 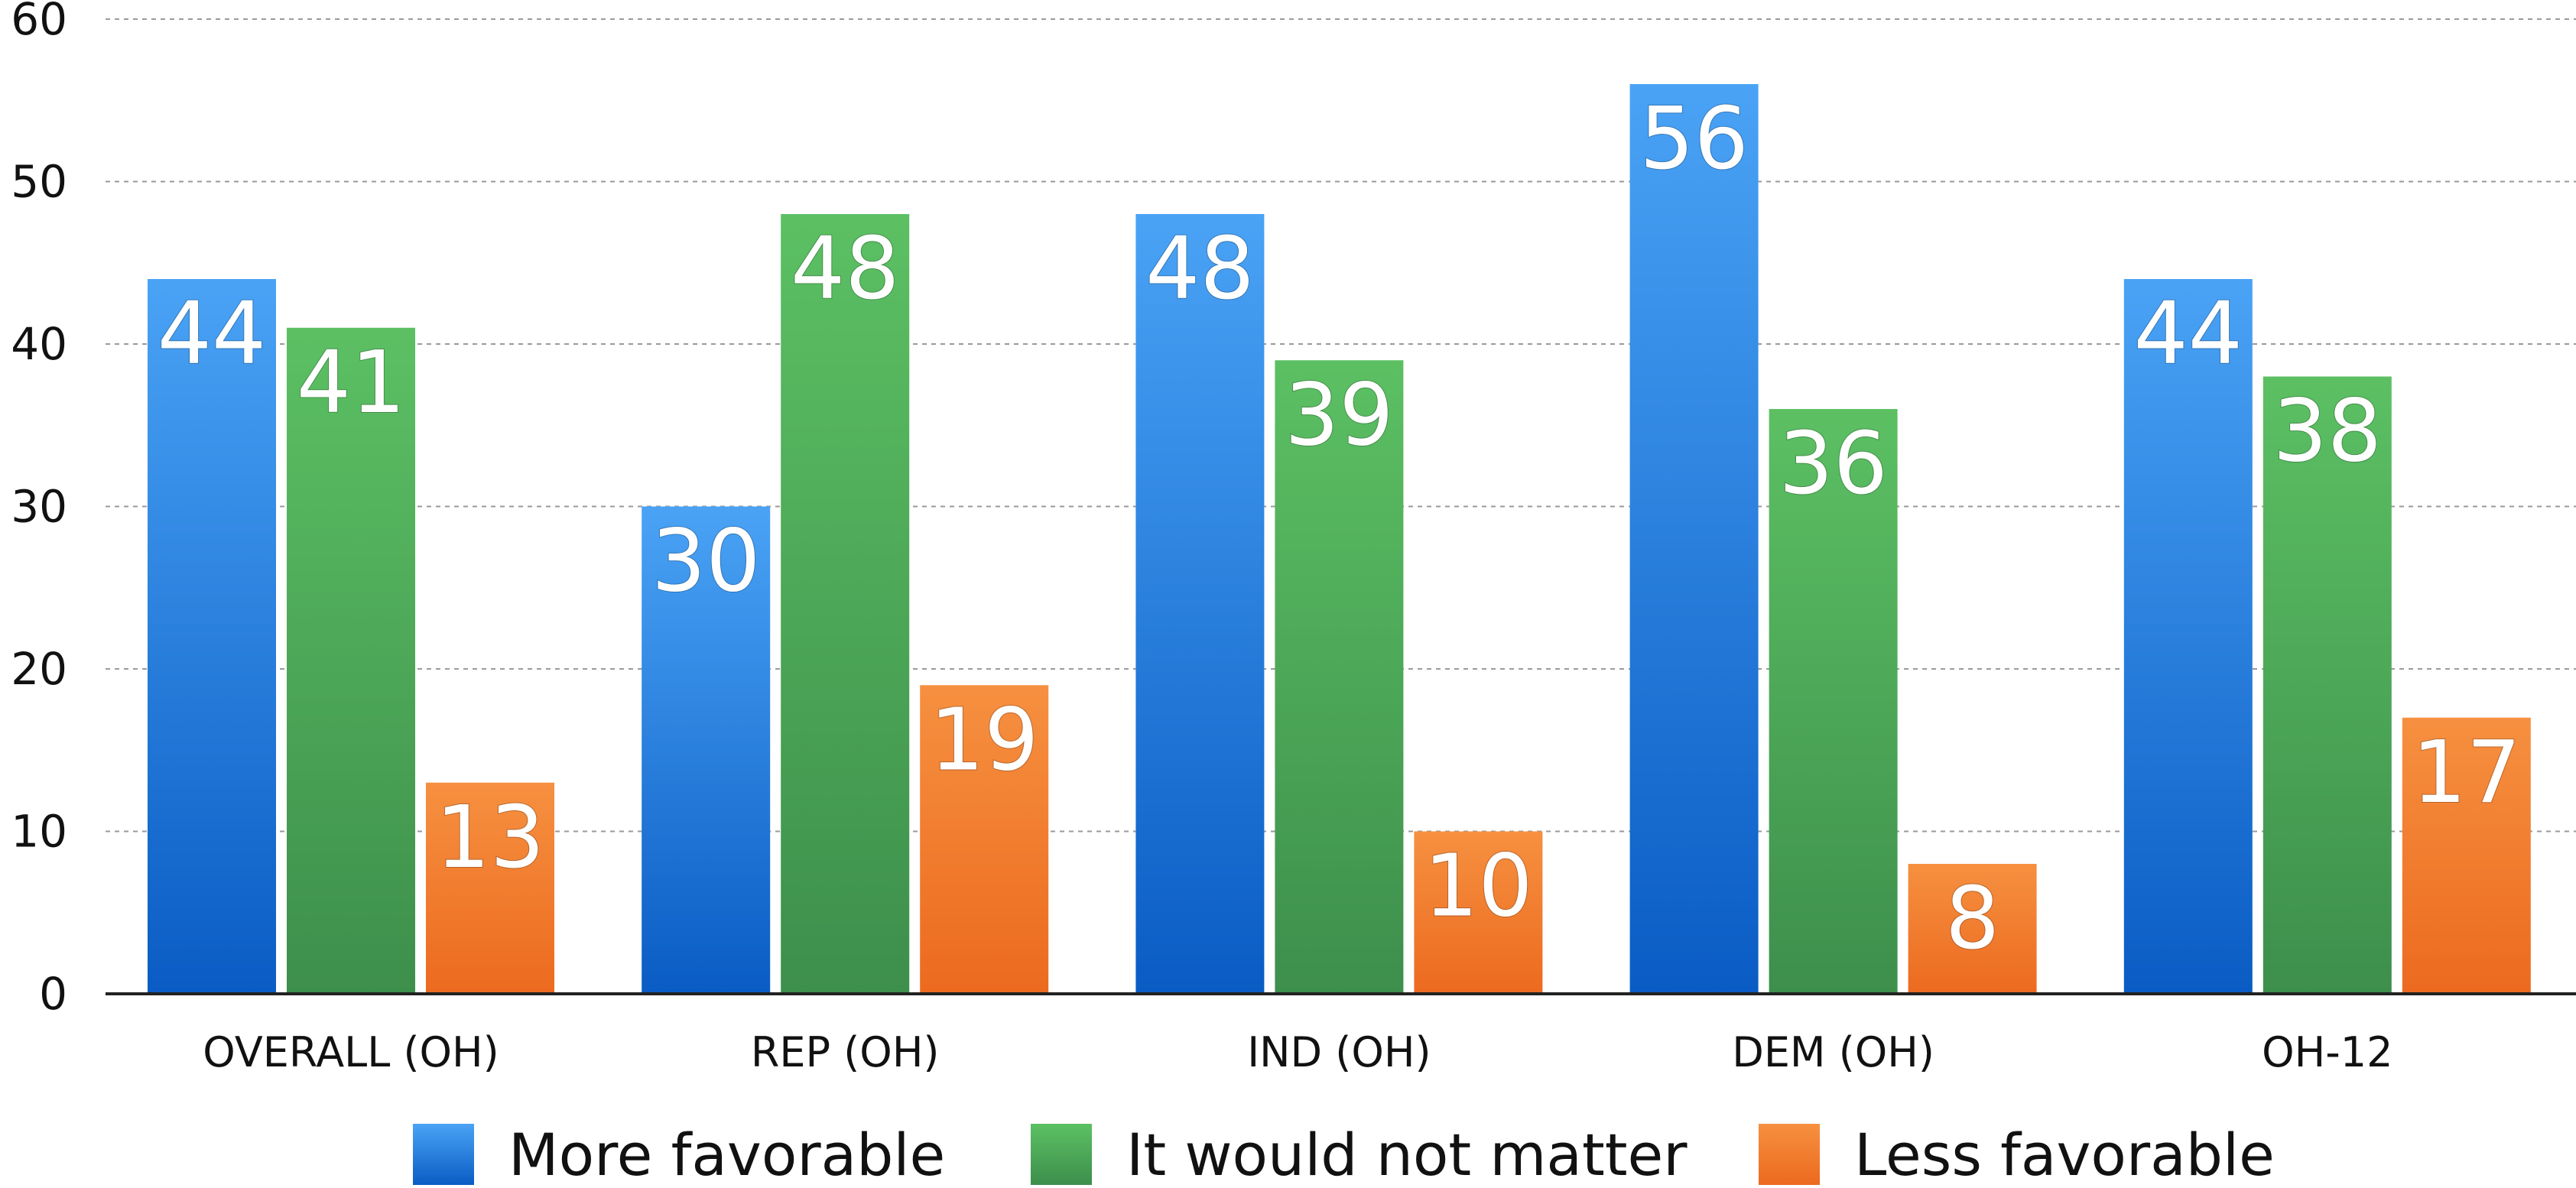 What do you see at coordinates (39, 669) in the screenshot?
I see `y-tick-label: 20` at bounding box center [39, 669].